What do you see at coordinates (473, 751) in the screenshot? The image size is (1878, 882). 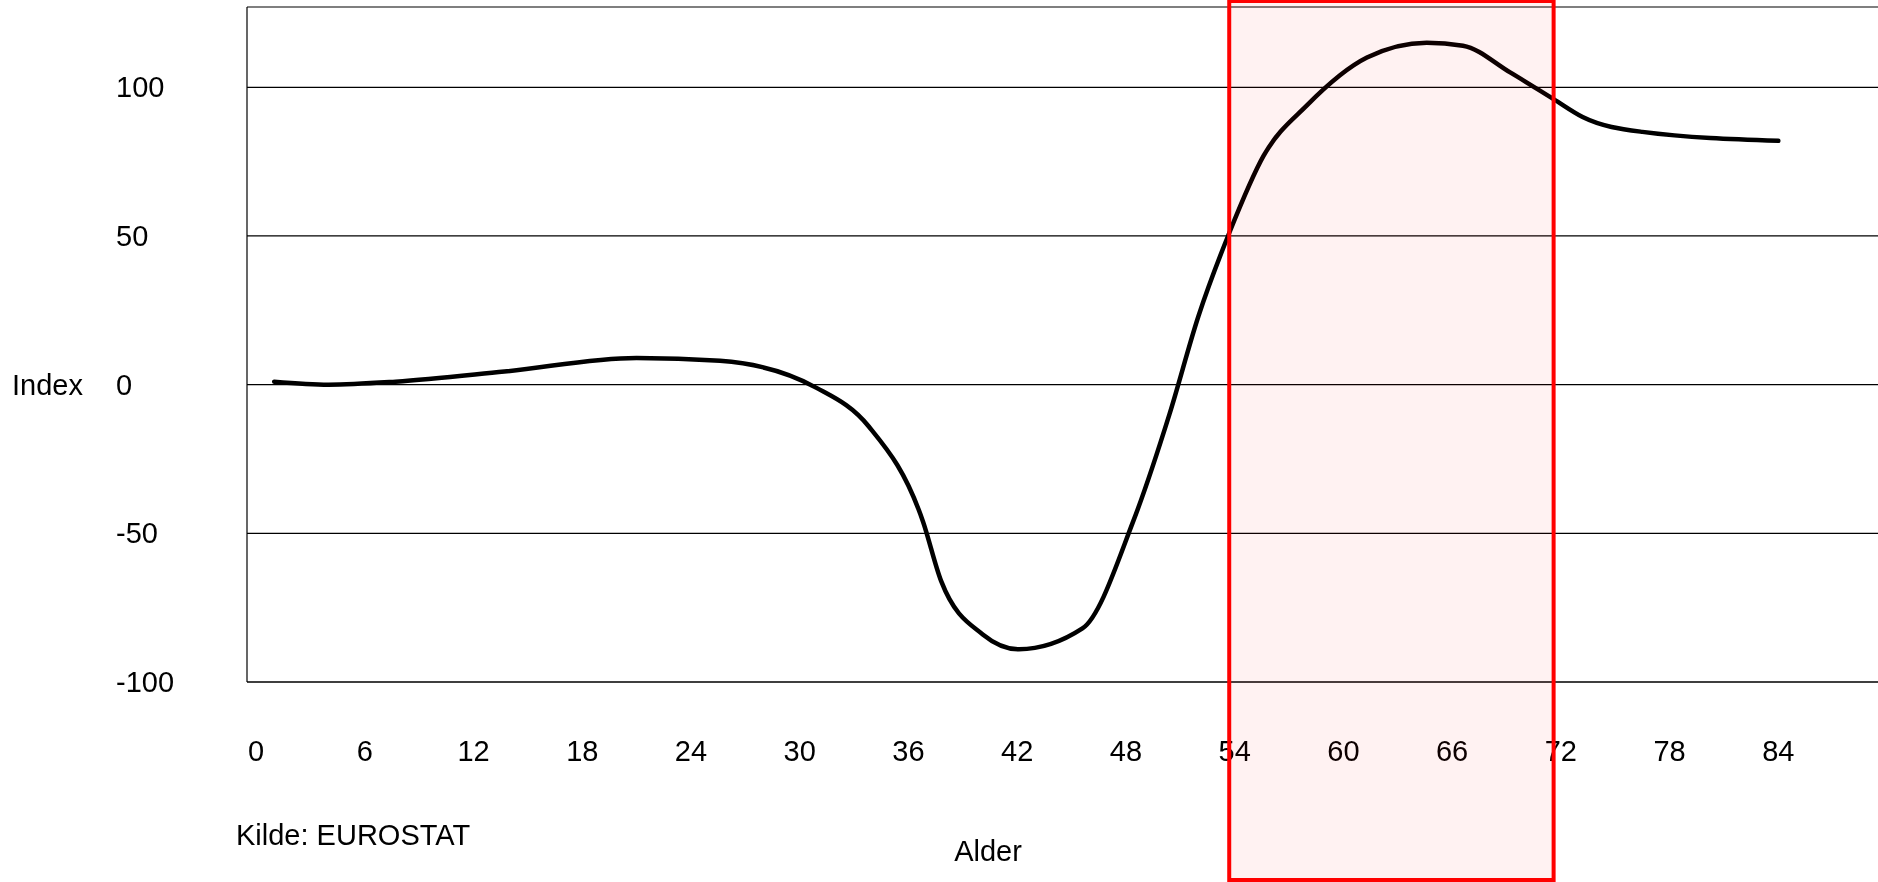 I see `x-tick-label: 12` at bounding box center [473, 751].